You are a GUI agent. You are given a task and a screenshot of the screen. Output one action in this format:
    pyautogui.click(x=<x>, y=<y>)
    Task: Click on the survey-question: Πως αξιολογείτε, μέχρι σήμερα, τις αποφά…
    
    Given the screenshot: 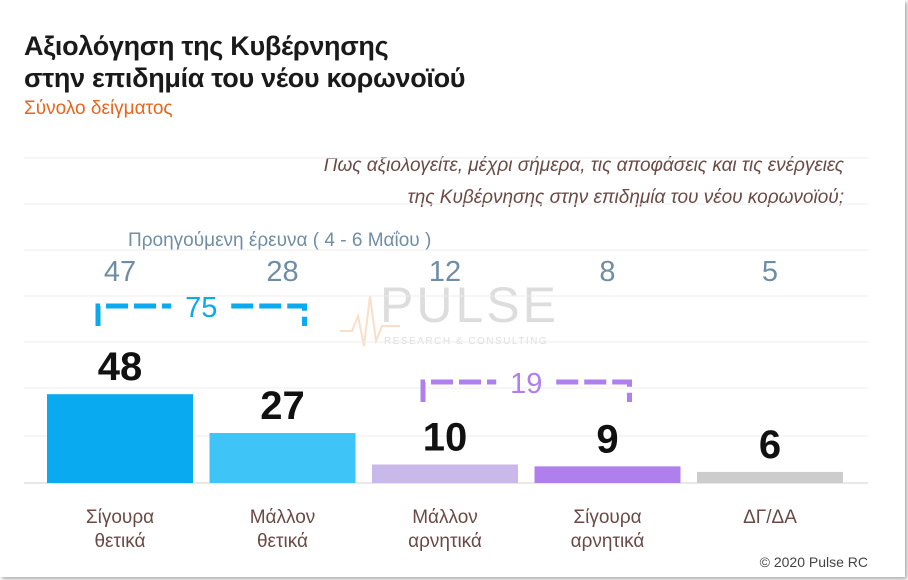 What is the action you would take?
    pyautogui.click(x=534, y=182)
    